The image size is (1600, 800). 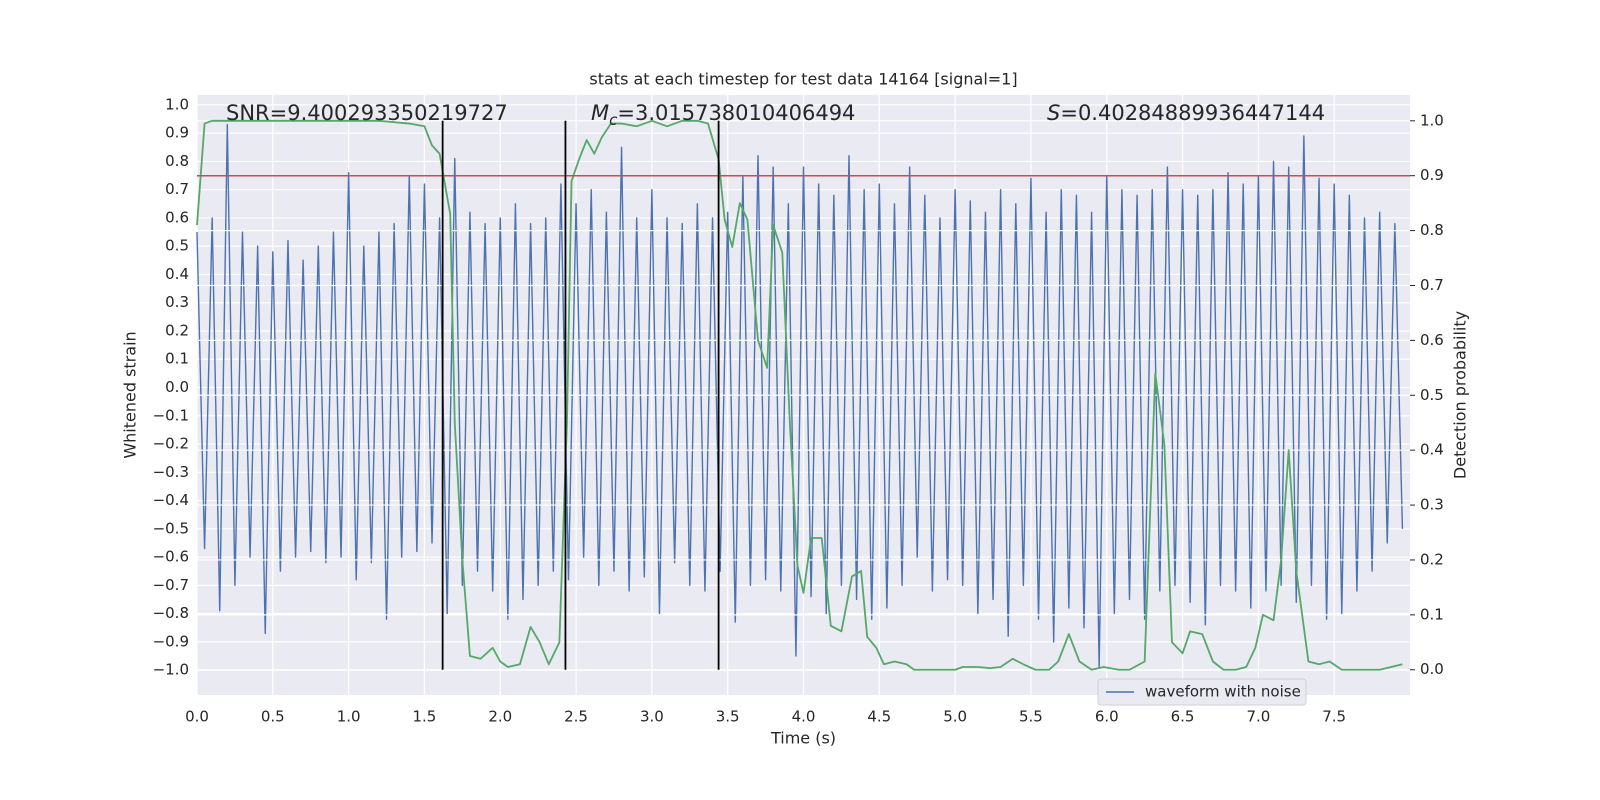 What do you see at coordinates (177, 104) in the screenshot?
I see `y-tick-label: 1.0` at bounding box center [177, 104].